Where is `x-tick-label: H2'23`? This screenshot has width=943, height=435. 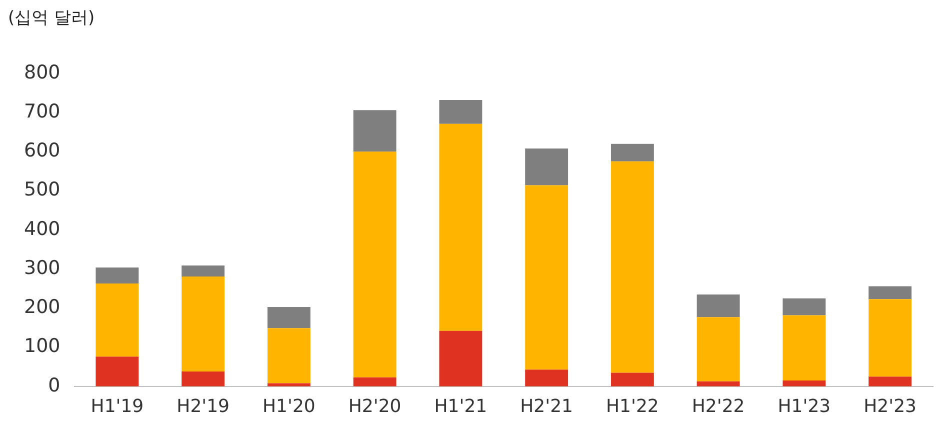
x-tick-label: H2'23 is located at coordinates (890, 406).